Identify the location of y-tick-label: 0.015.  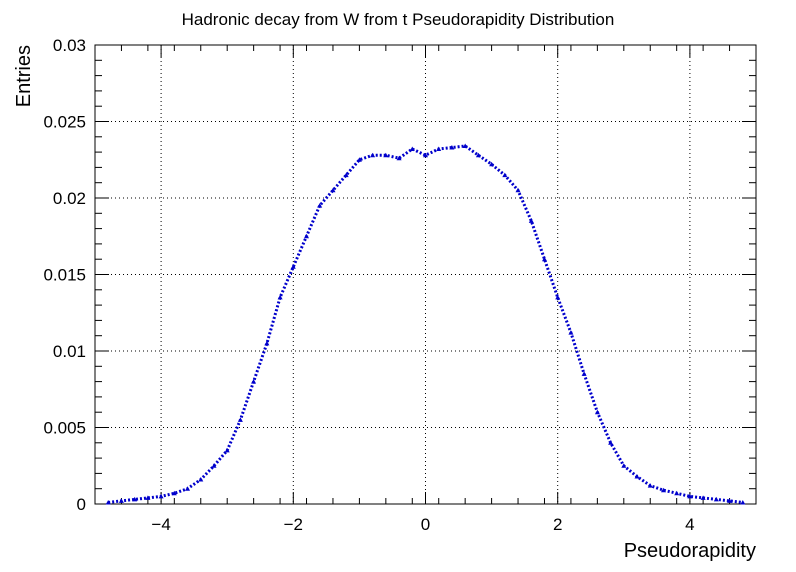
(64, 275).